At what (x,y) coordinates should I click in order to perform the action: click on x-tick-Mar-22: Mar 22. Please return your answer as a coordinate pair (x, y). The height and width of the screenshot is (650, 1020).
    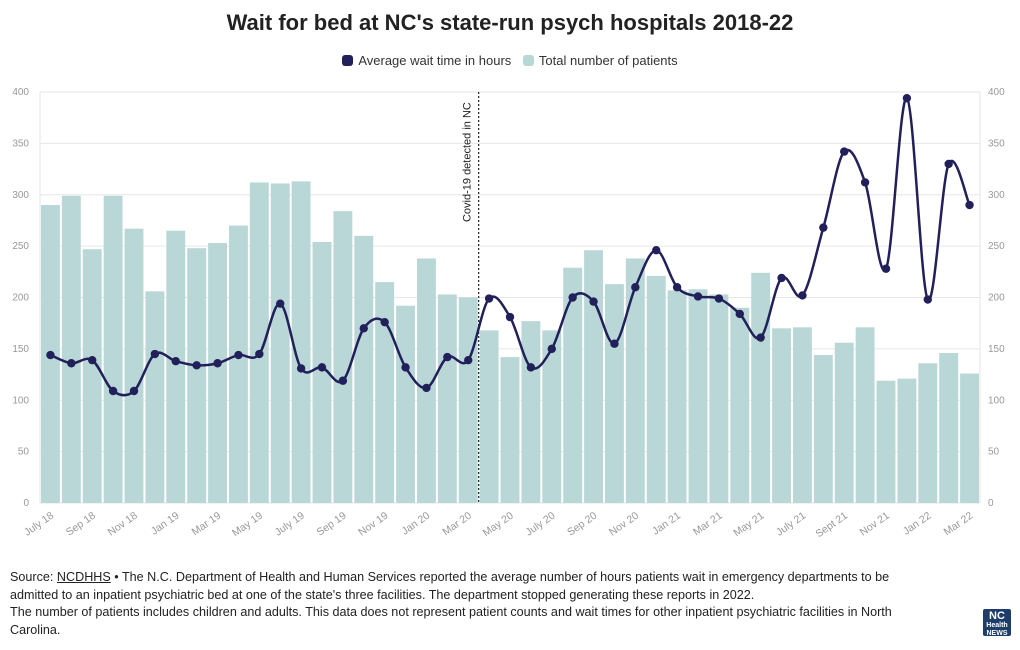
    Looking at the image, I should click on (959, 524).